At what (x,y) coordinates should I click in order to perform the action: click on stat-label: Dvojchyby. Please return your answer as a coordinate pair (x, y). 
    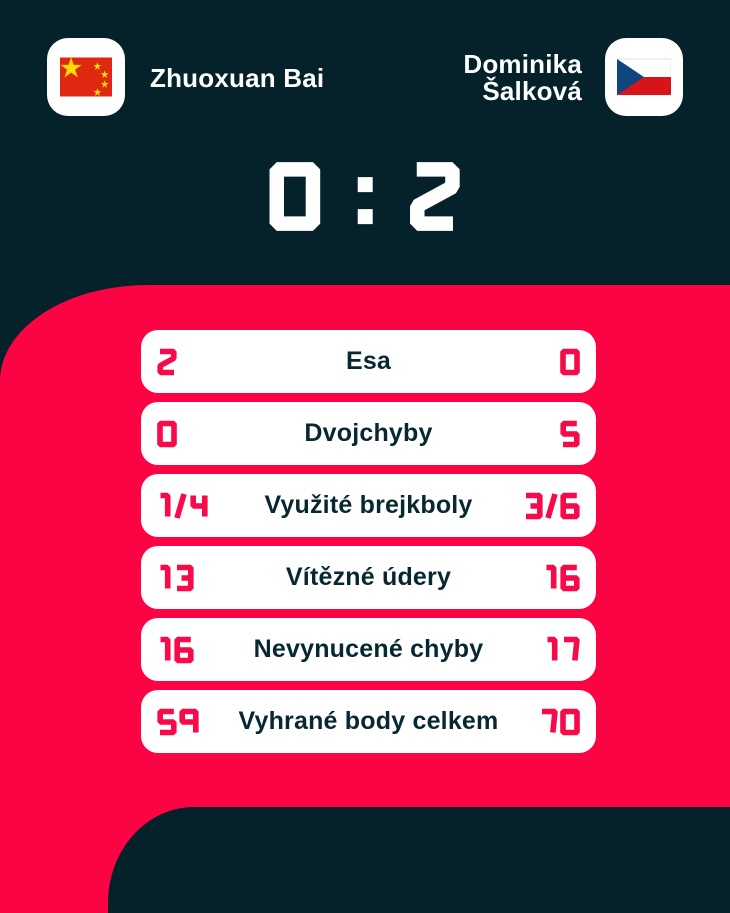
    Looking at the image, I should click on (368, 433).